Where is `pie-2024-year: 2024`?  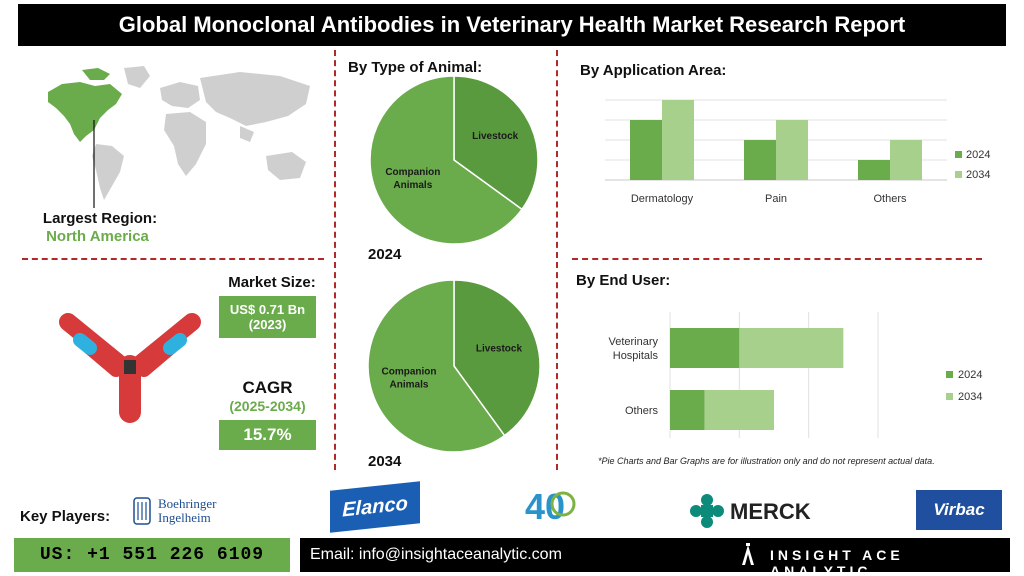
pie-2024-year: 2024 is located at coordinates (385, 254).